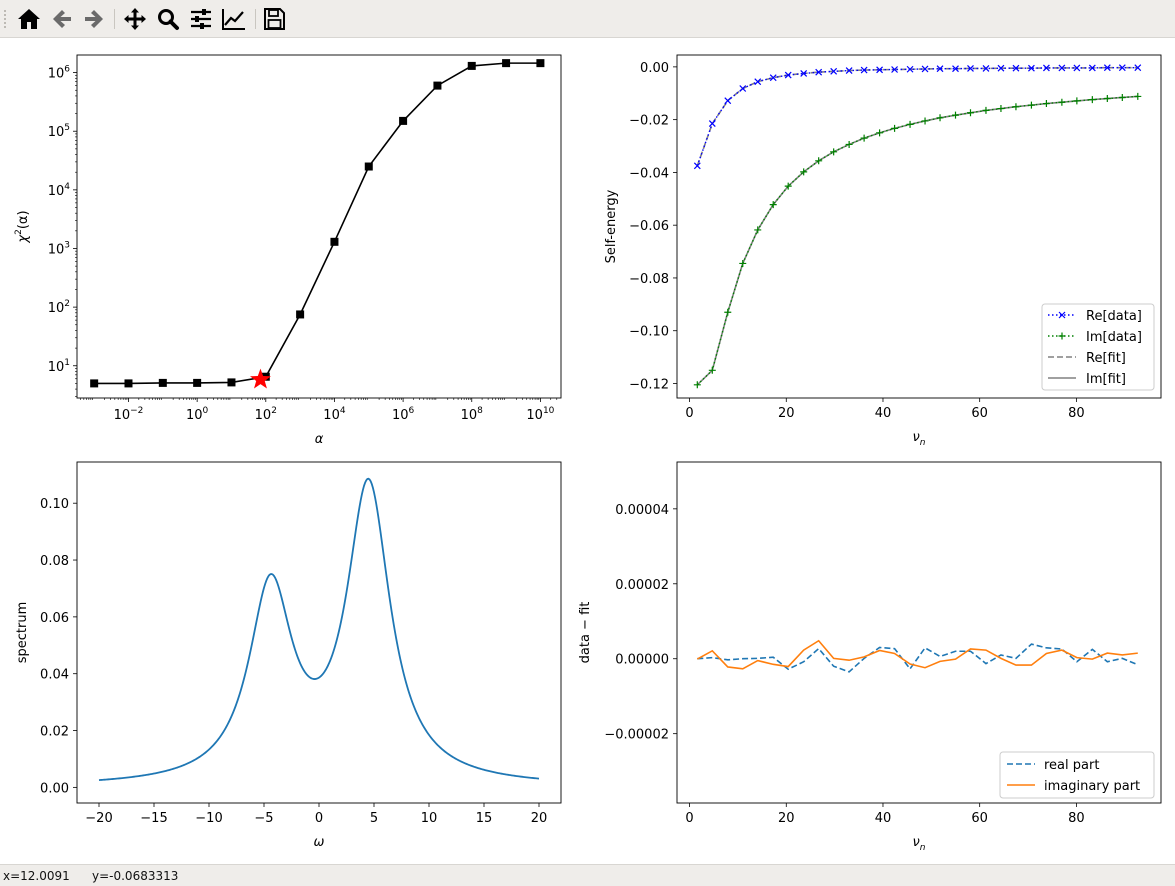  I want to click on x-tick-label: 5, so click(374, 818).